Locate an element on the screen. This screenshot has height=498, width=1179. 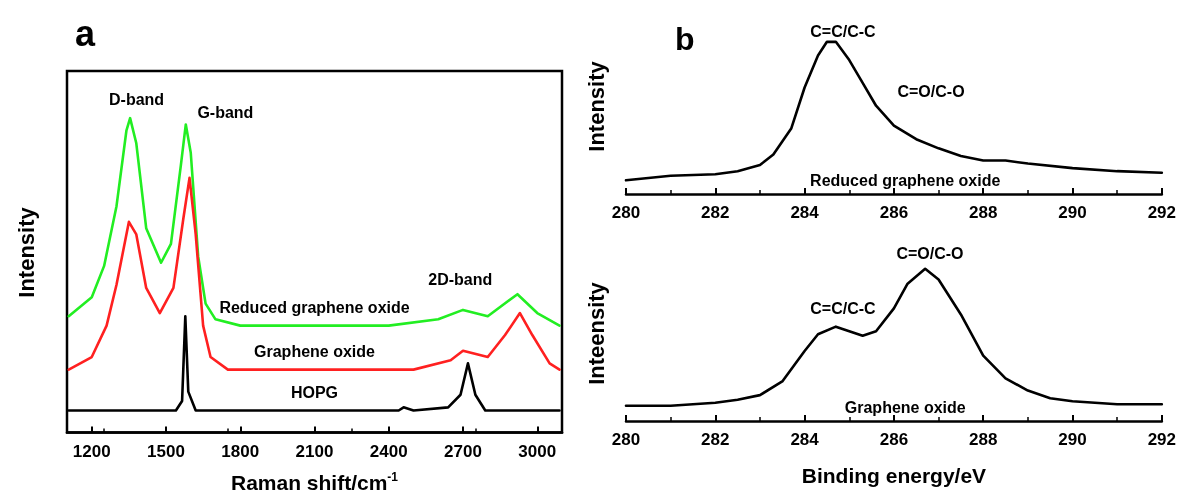
chart-title: b is located at coordinates (685, 39).